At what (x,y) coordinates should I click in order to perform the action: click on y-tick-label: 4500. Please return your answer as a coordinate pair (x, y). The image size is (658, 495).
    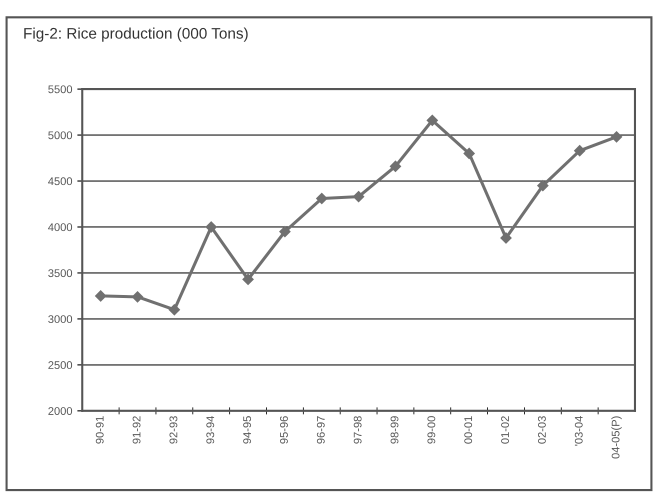
    Looking at the image, I should click on (60, 181).